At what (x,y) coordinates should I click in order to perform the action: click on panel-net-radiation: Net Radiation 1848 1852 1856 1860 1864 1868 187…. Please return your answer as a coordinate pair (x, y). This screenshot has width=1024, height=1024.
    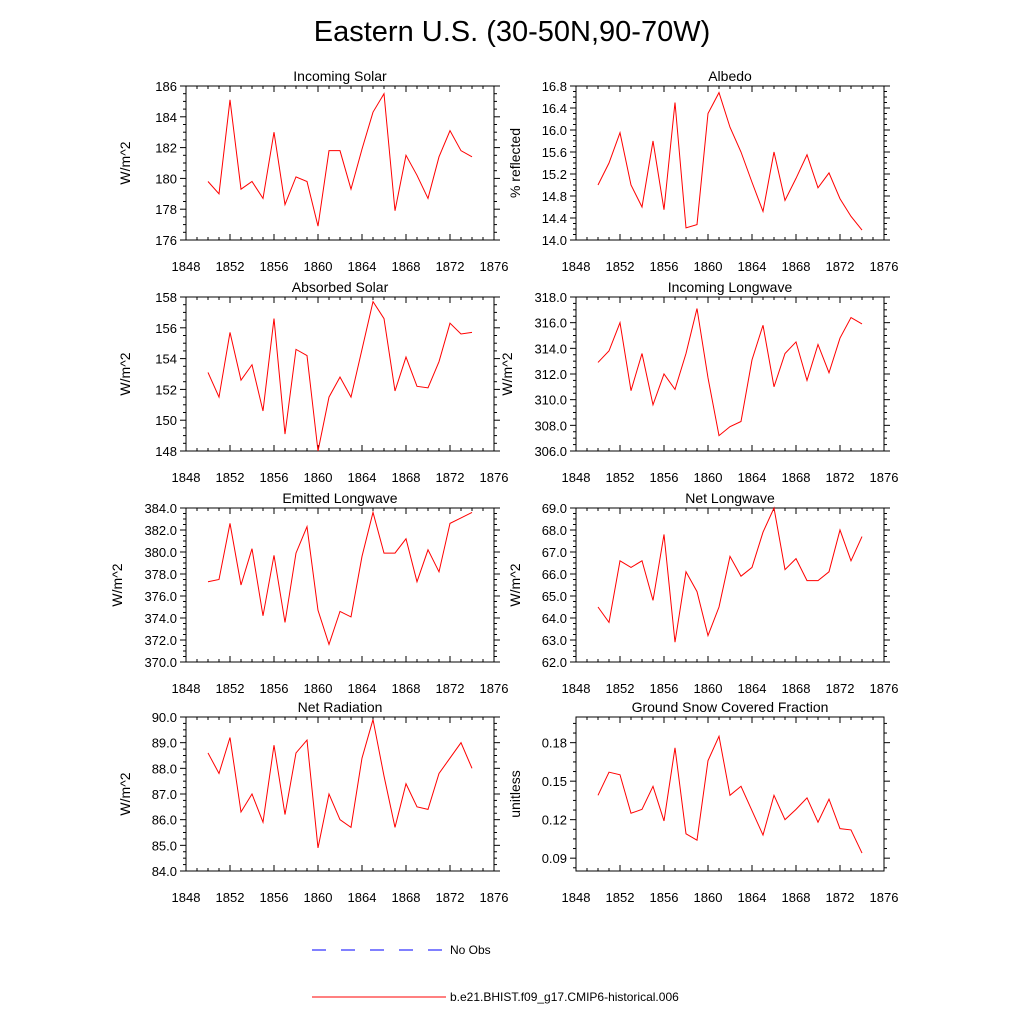
    Looking at the image, I should click on (312, 802).